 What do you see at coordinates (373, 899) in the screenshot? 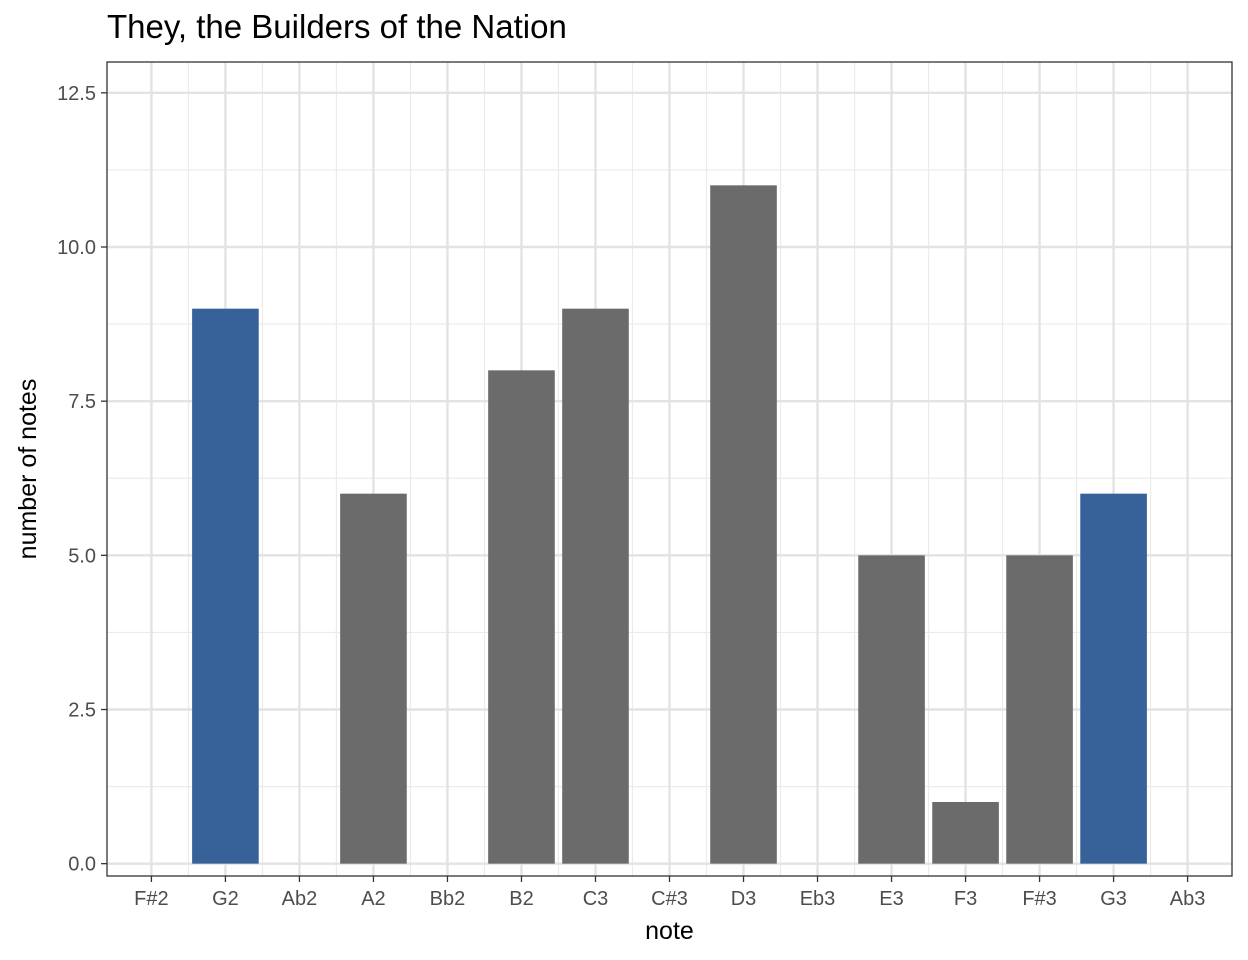
I see `x-tick-label: A2` at bounding box center [373, 899].